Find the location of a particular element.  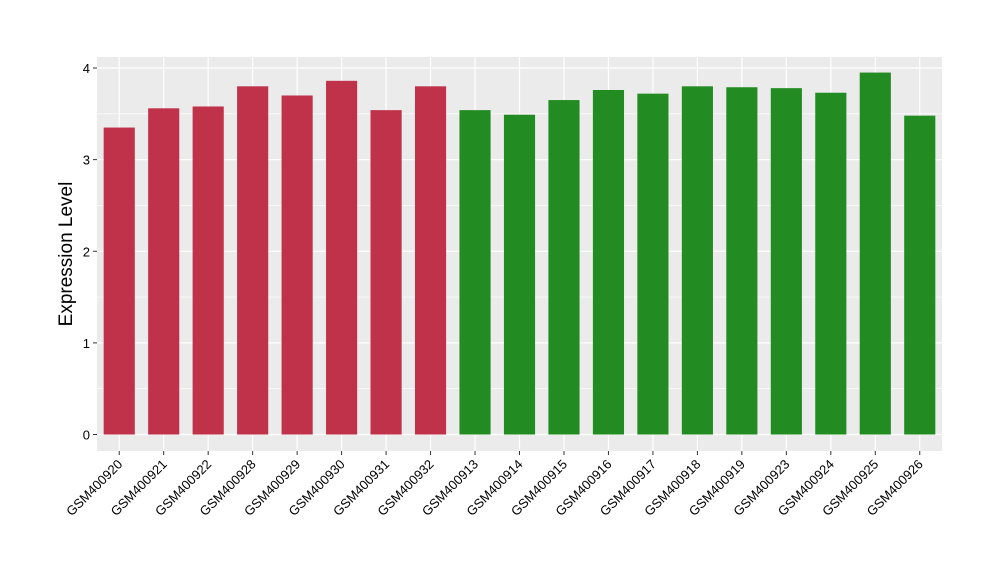

bar-GSM400924 is located at coordinates (831, 263).